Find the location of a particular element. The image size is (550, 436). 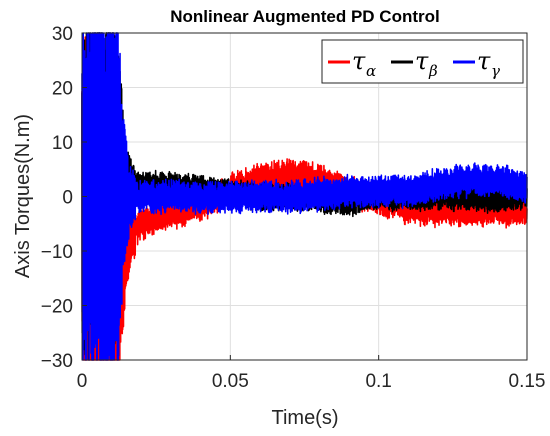

y-tick-label: −20 is located at coordinates (57, 307).